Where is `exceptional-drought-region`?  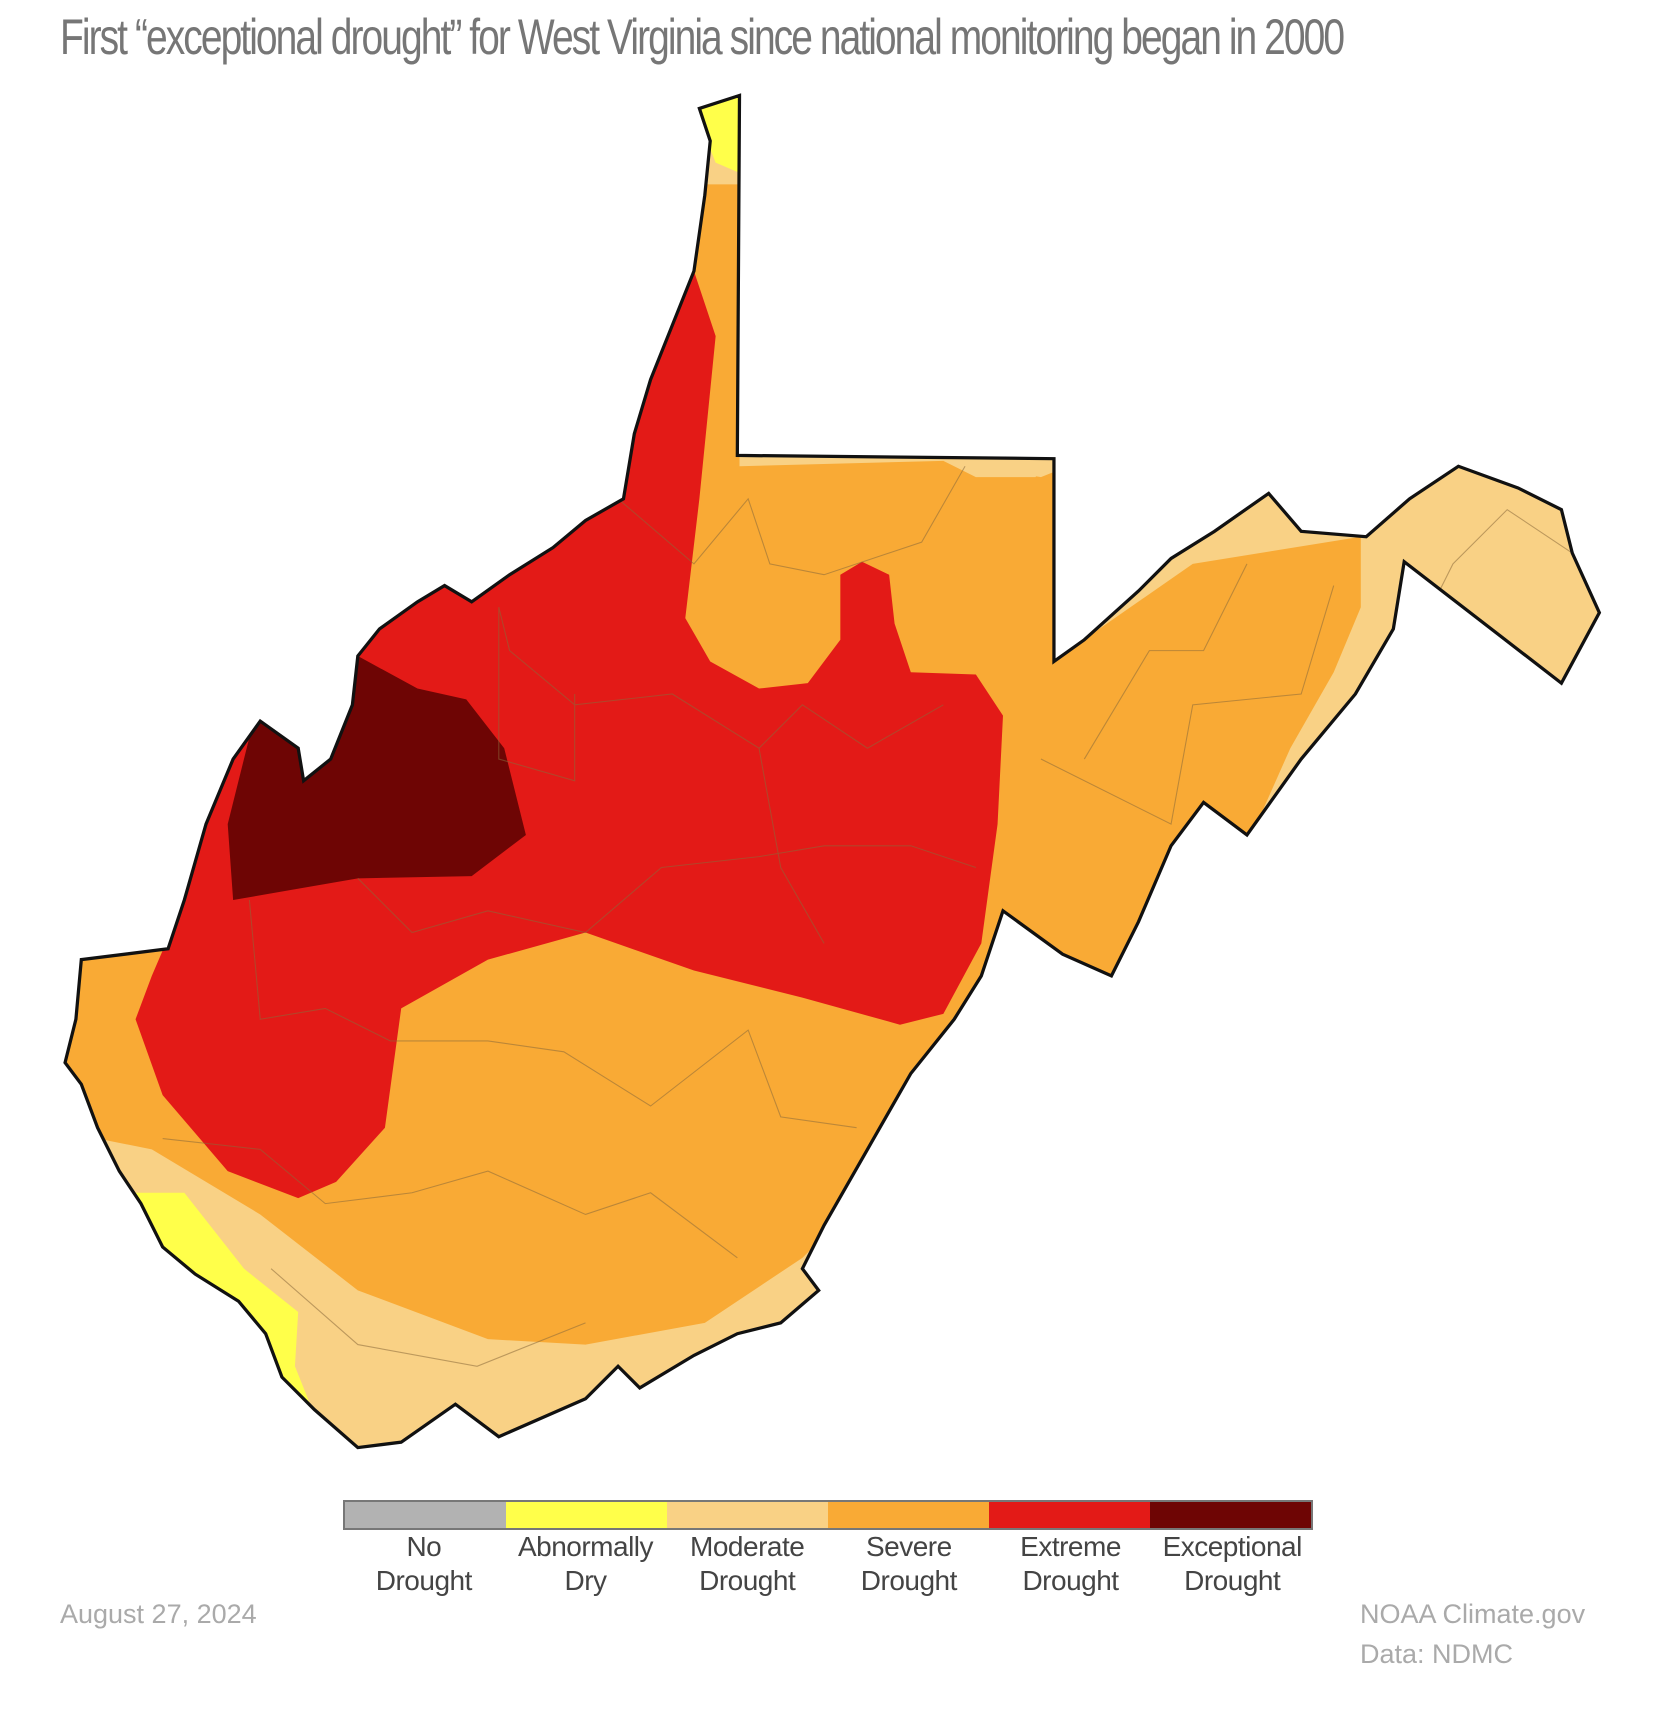 exceptional-drought-region is located at coordinates (376, 778).